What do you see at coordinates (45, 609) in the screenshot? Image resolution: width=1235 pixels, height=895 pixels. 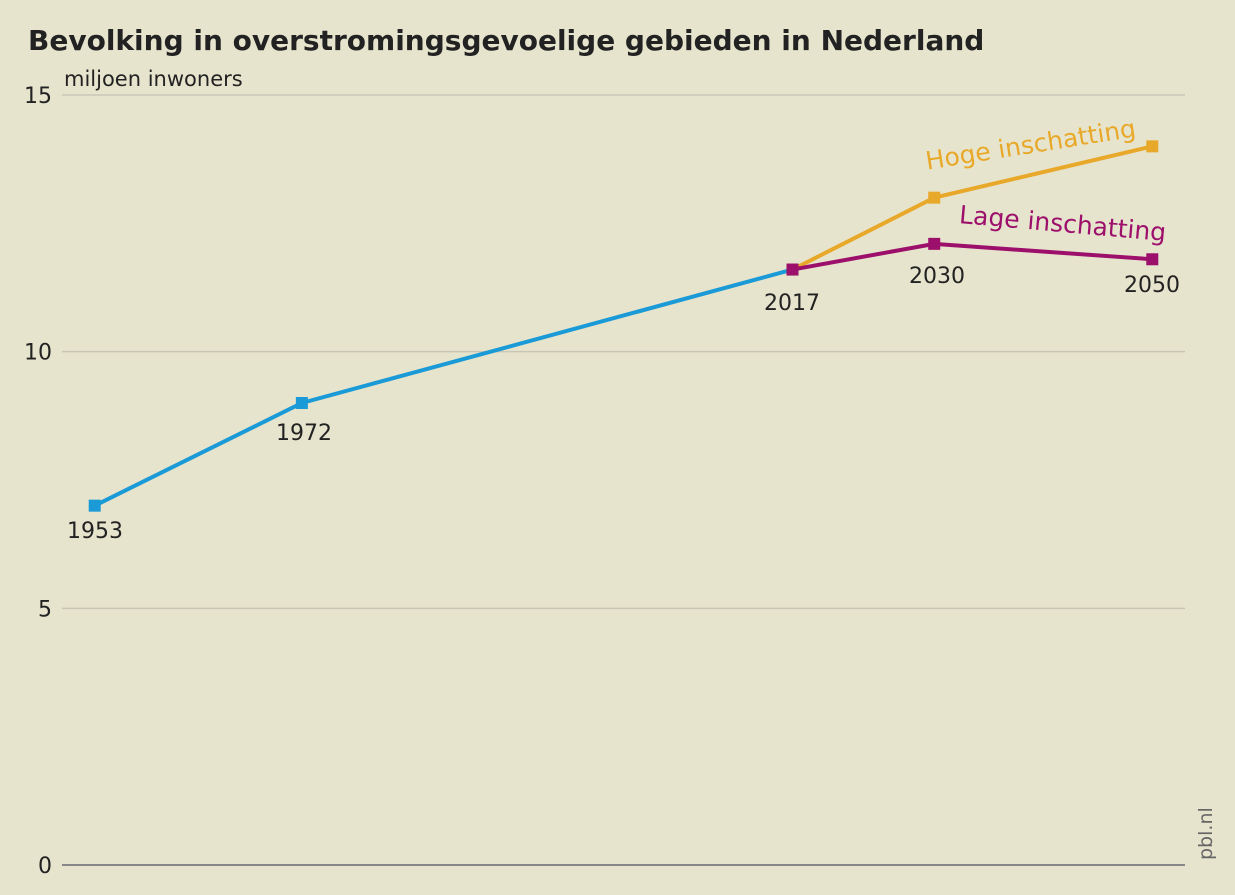 I see `y-tick-label: 5` at bounding box center [45, 609].